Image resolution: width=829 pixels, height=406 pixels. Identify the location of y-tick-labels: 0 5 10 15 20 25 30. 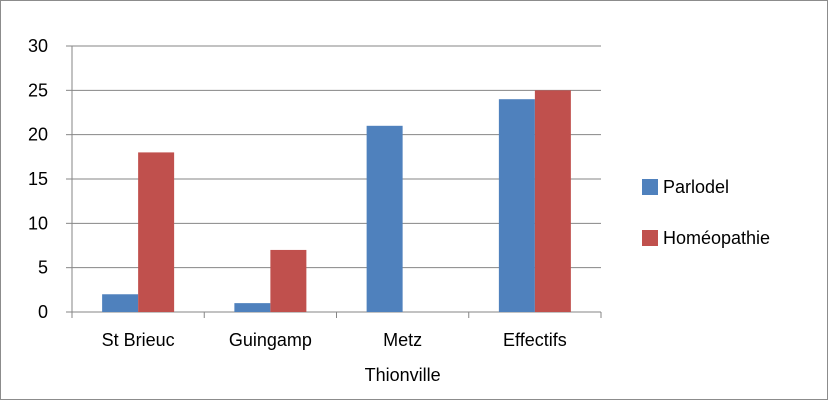
(38, 179).